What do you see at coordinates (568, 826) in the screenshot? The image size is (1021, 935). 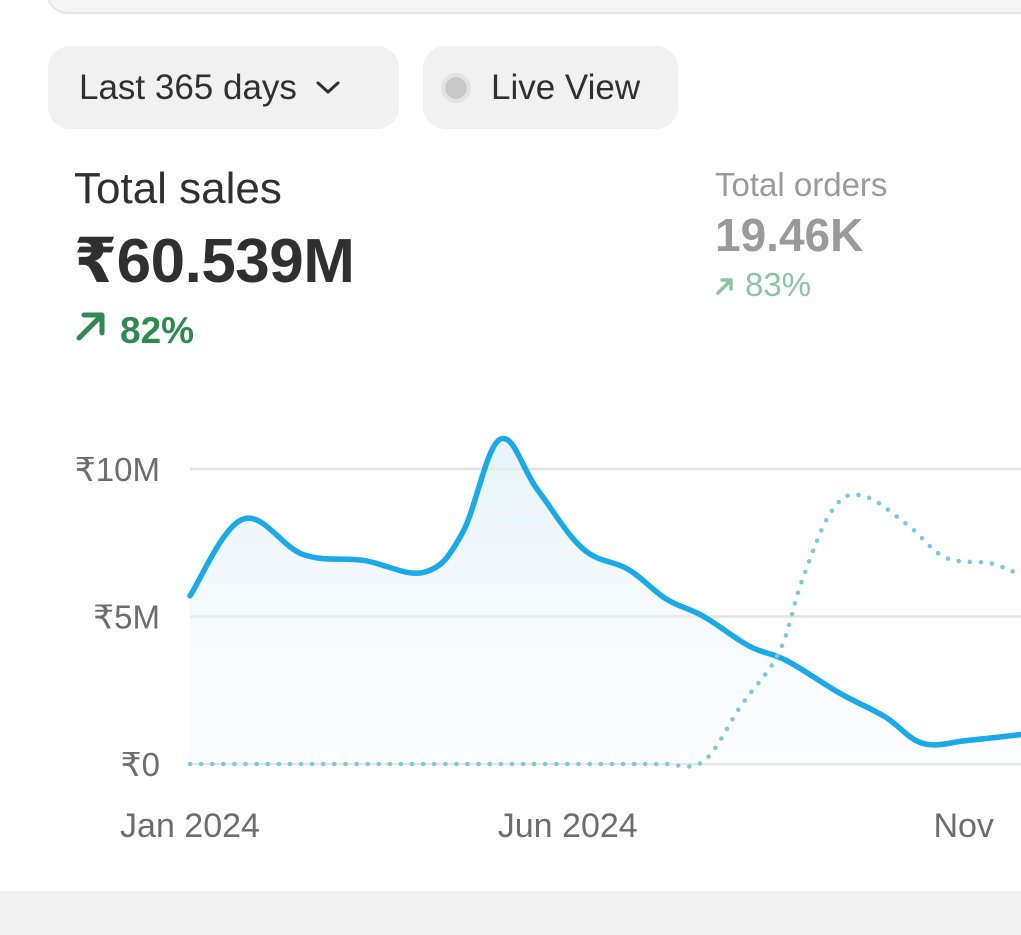 I see `x-tick-label: Jun 2024` at bounding box center [568, 826].